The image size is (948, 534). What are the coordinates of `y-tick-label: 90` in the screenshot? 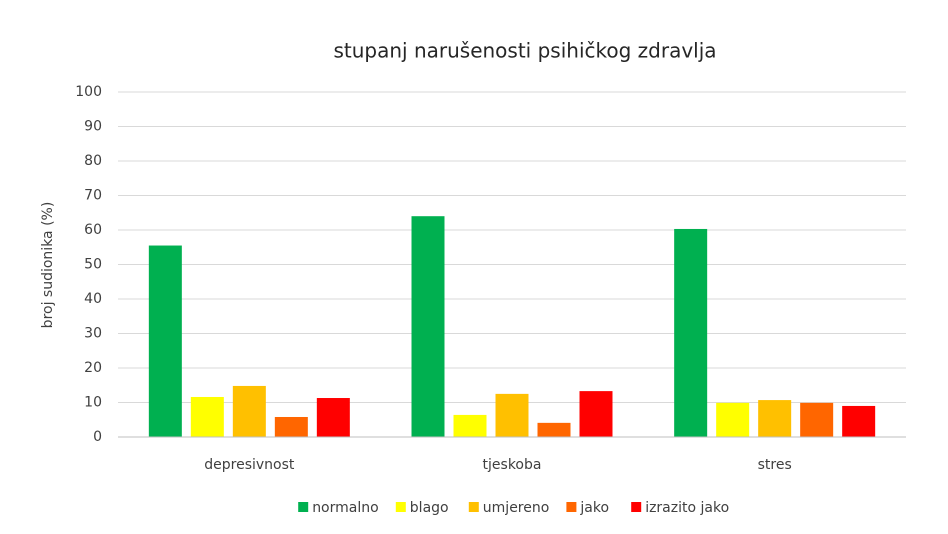 It's located at (93, 127).